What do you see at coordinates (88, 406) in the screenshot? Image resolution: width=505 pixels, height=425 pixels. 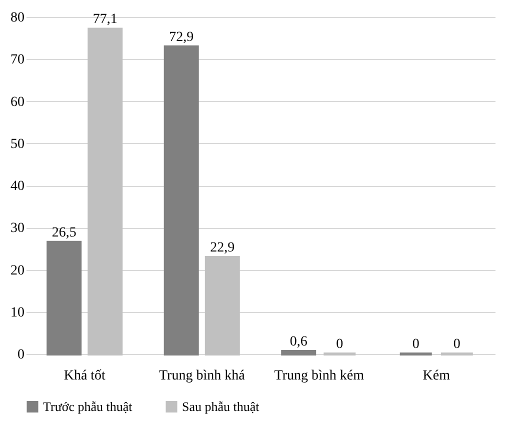 I see `legend-label: Trước phẫu thuật` at bounding box center [88, 406].